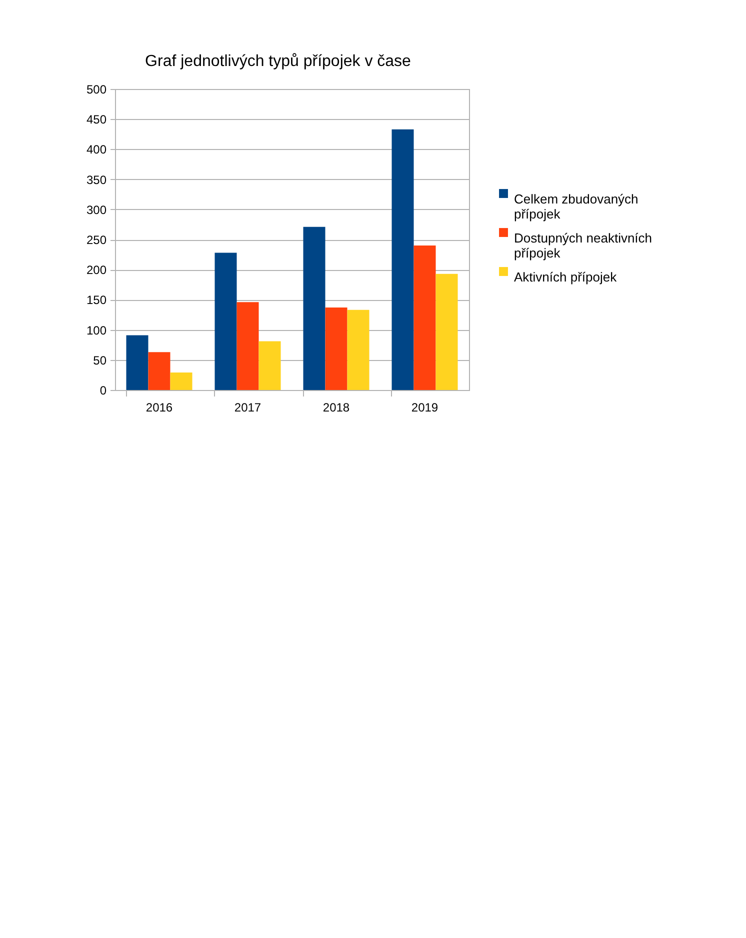  What do you see at coordinates (96, 209) in the screenshot?
I see `y-tick-label: 300` at bounding box center [96, 209].